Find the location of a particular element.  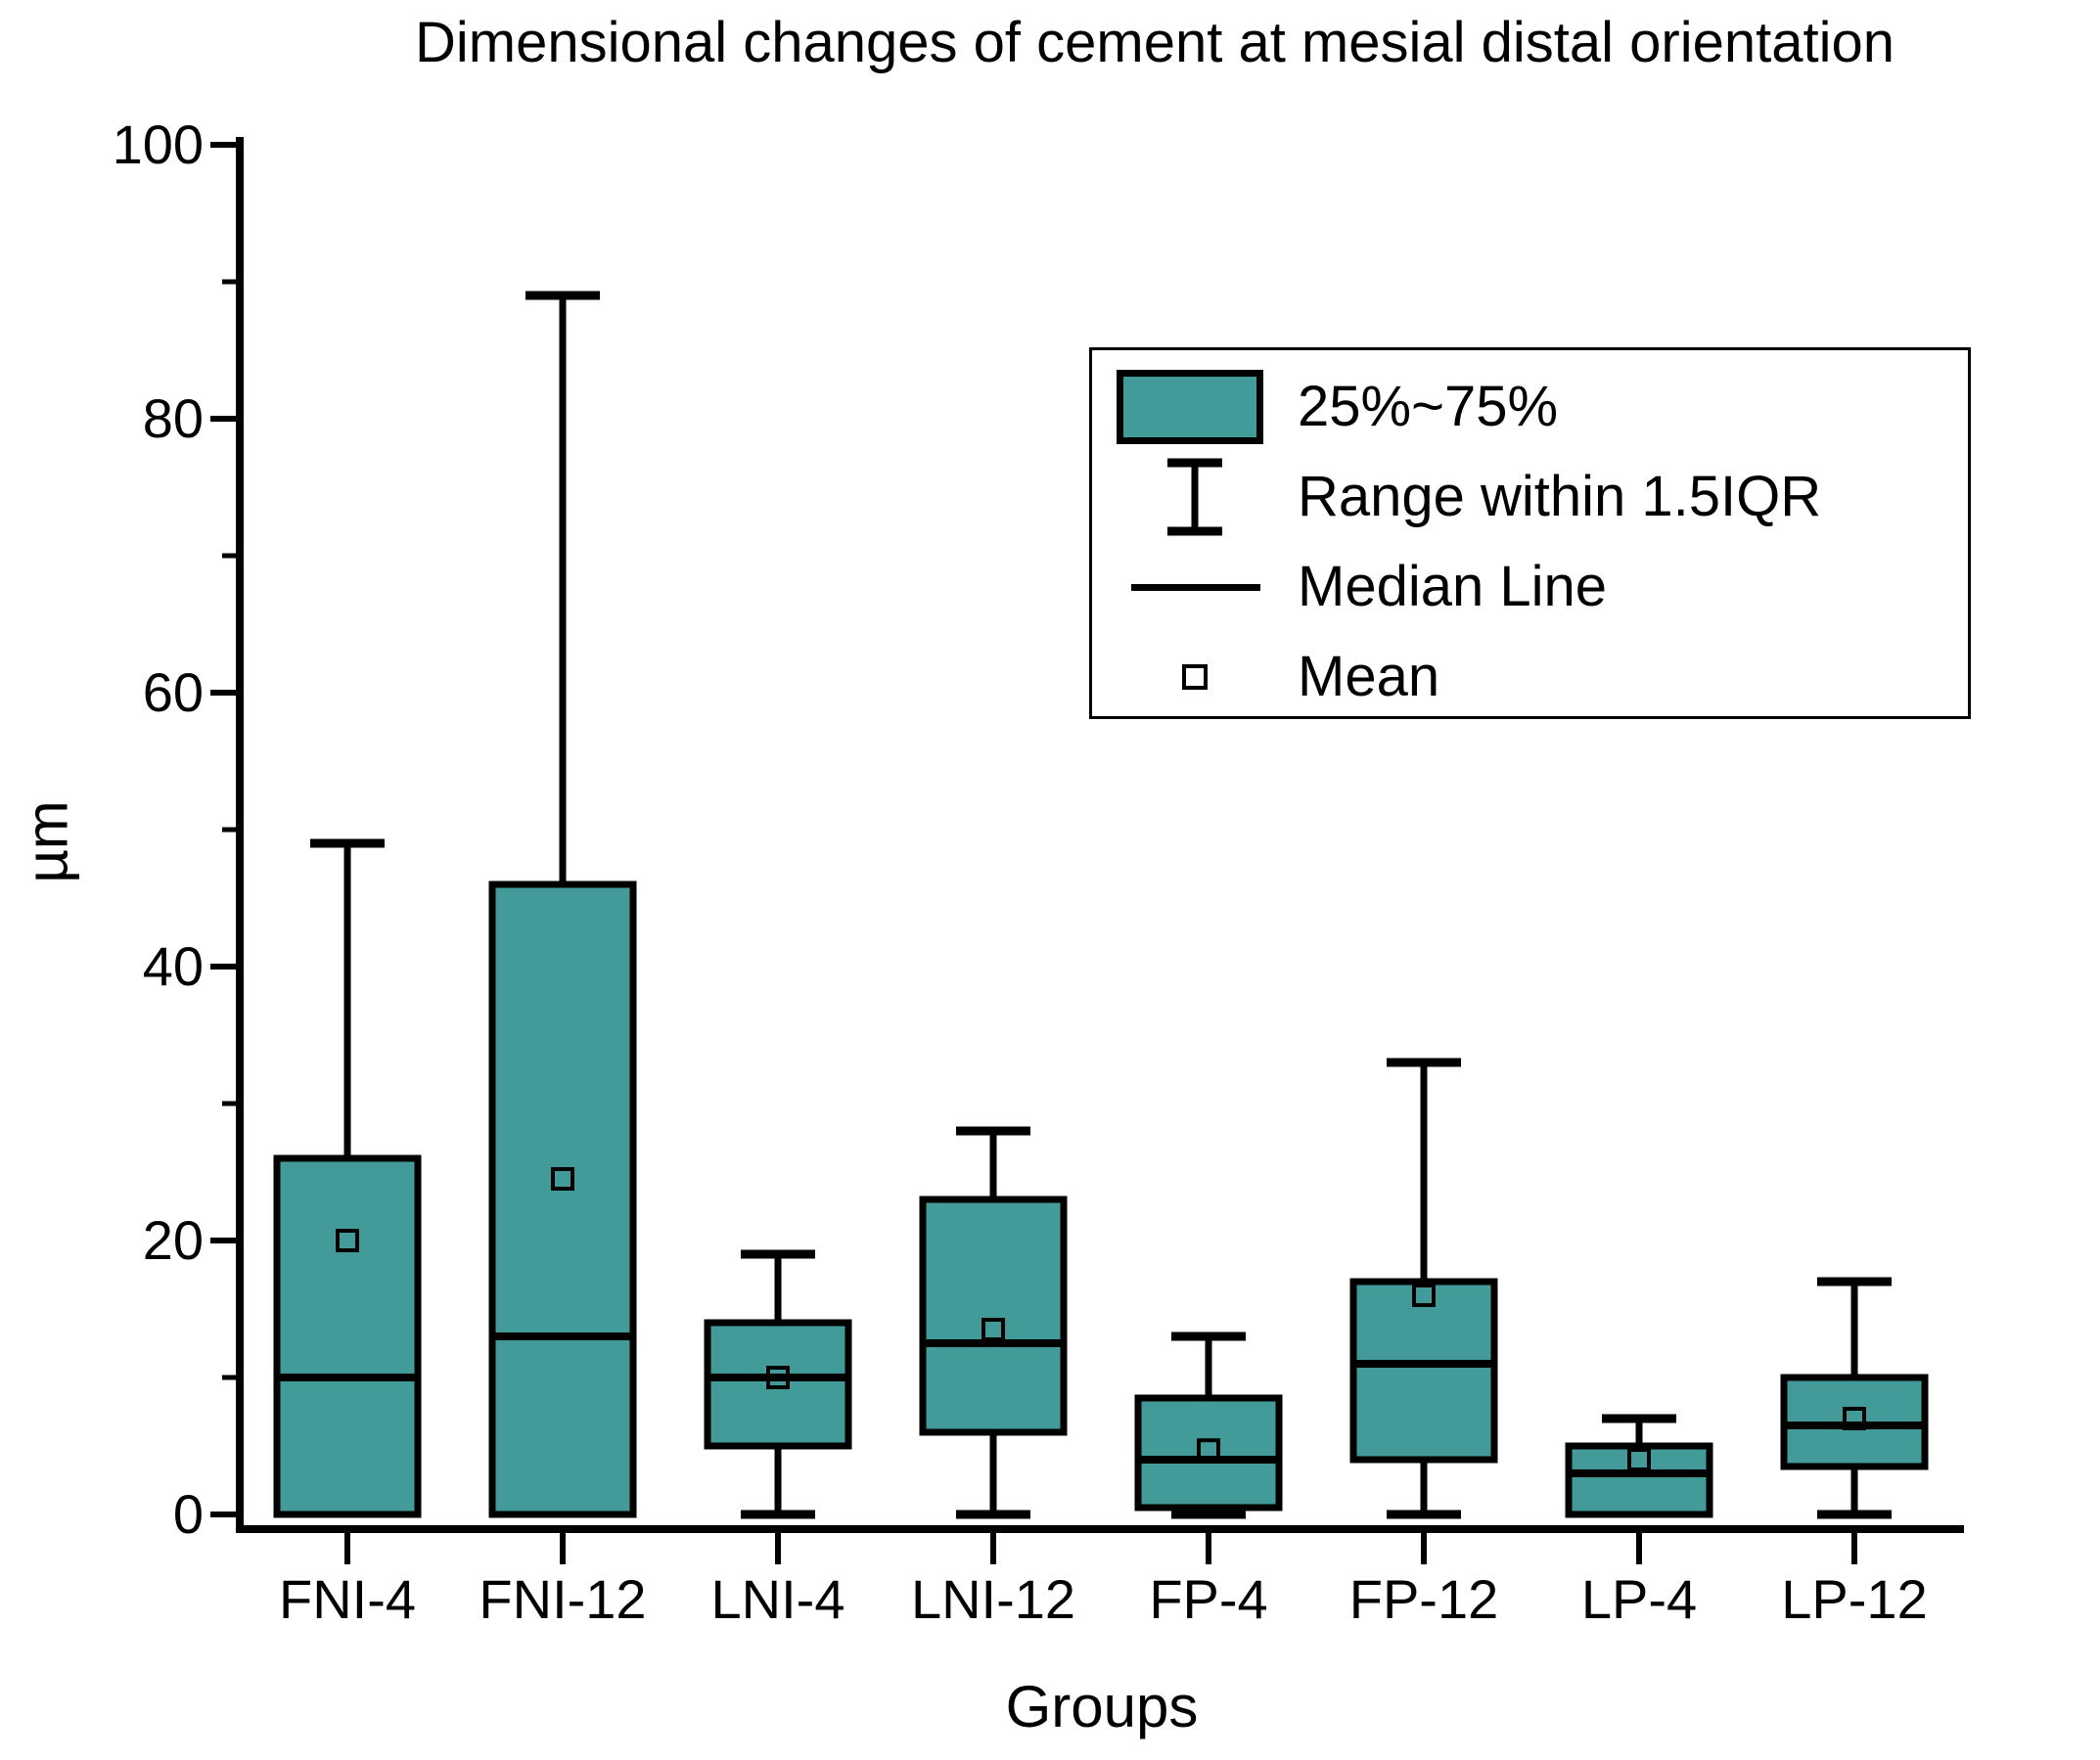

y-tick-label: 20 is located at coordinates (173, 1240).